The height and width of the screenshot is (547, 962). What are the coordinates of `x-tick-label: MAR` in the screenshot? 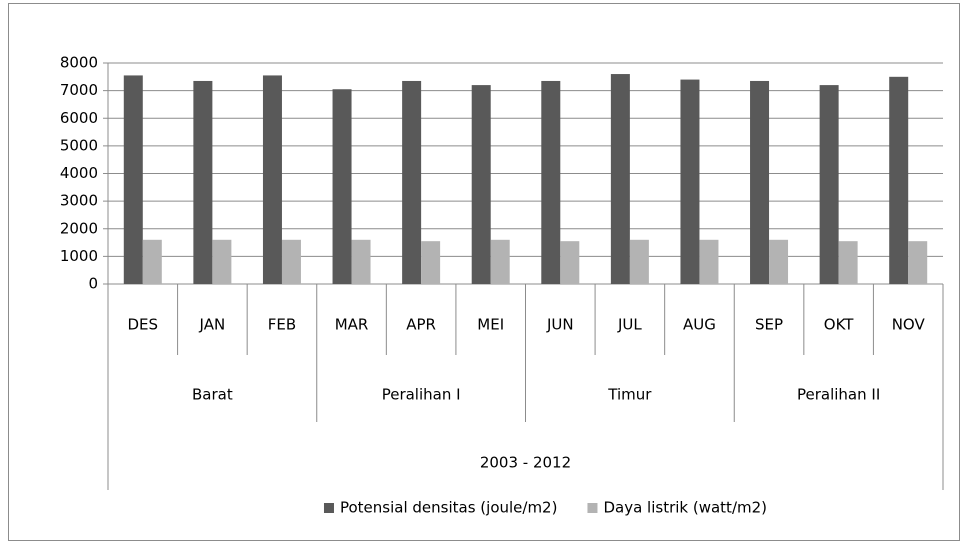 It's located at (352, 325).